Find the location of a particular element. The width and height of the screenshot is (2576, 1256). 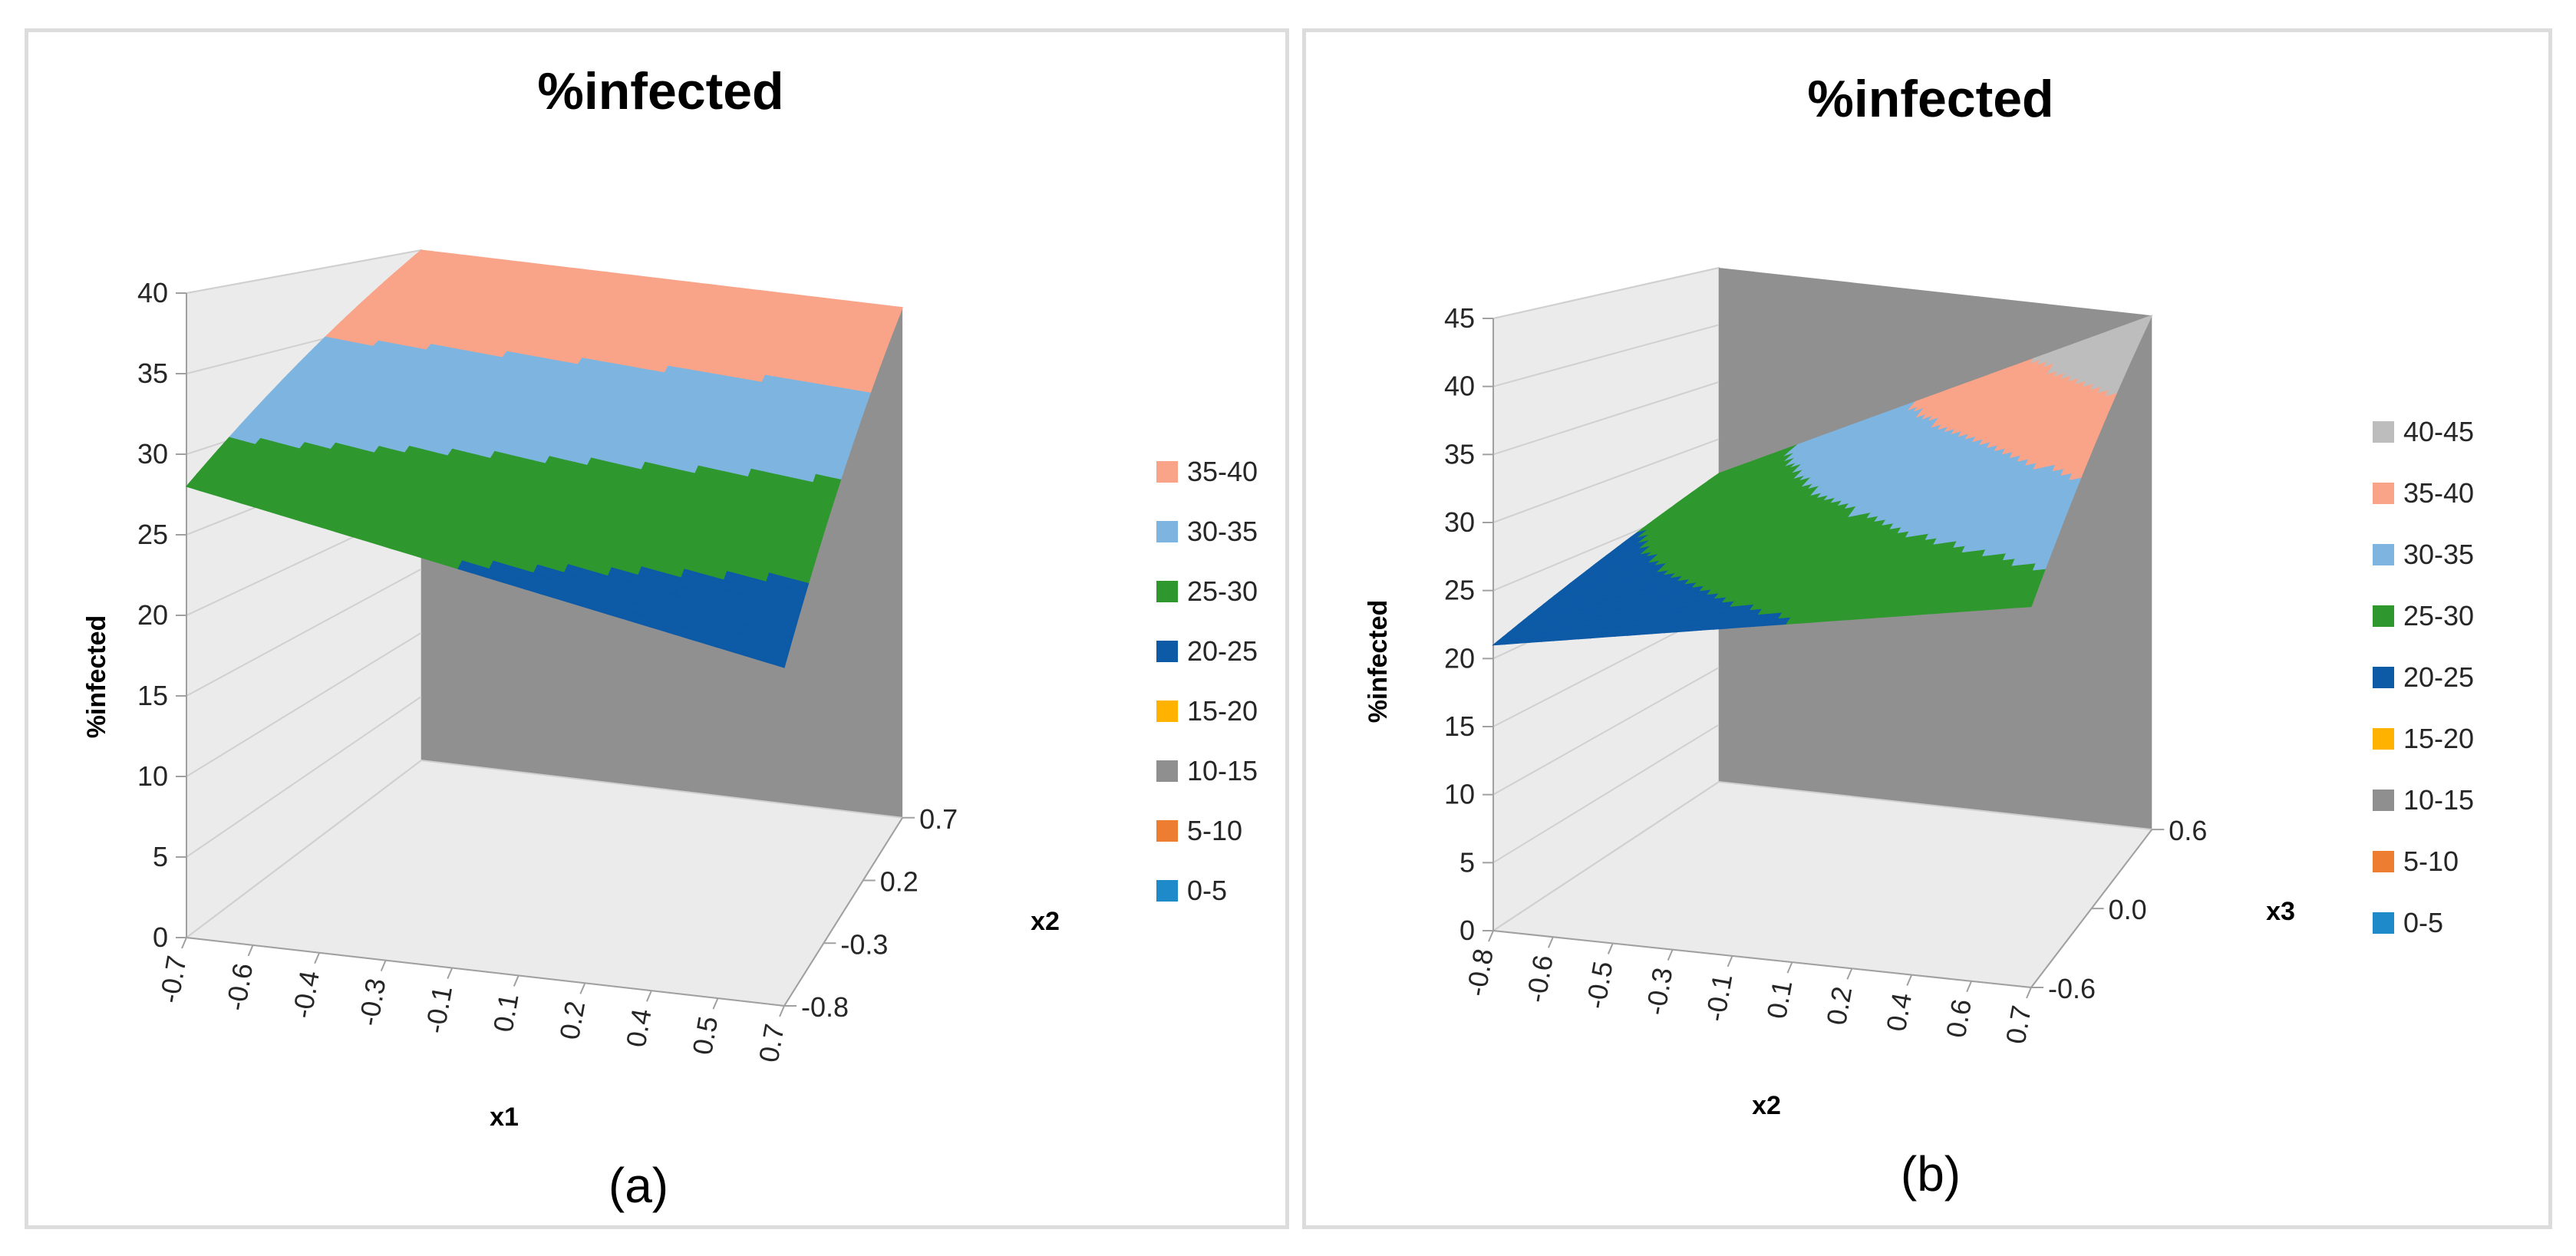

z-tick-label: 15 is located at coordinates (152, 695).